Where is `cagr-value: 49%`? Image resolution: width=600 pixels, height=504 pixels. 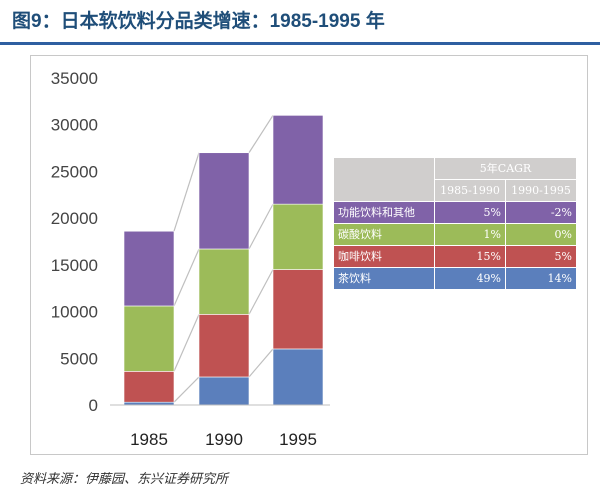 cagr-value: 49% is located at coordinates (470, 278).